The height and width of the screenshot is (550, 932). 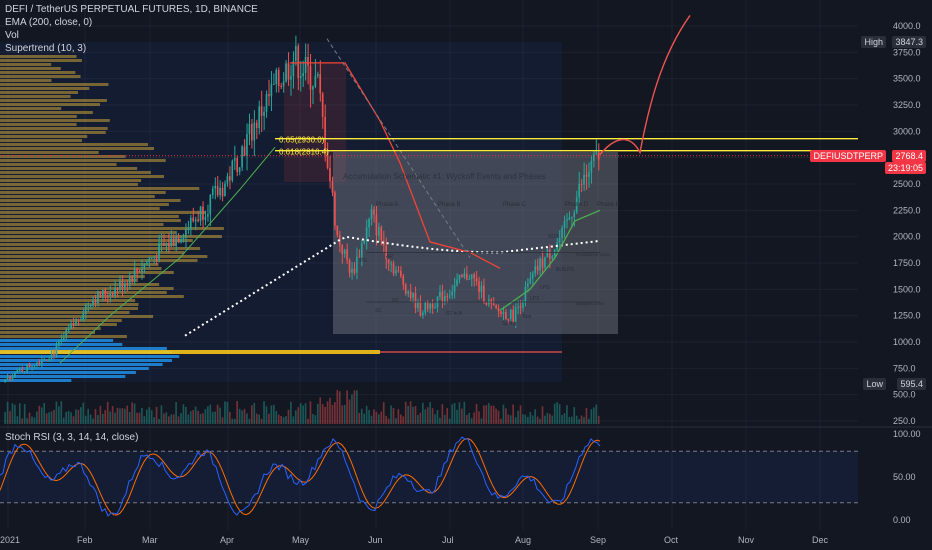 What do you see at coordinates (49, 22) in the screenshot?
I see `ema-legend: EMA (200, close, 0)` at bounding box center [49, 22].